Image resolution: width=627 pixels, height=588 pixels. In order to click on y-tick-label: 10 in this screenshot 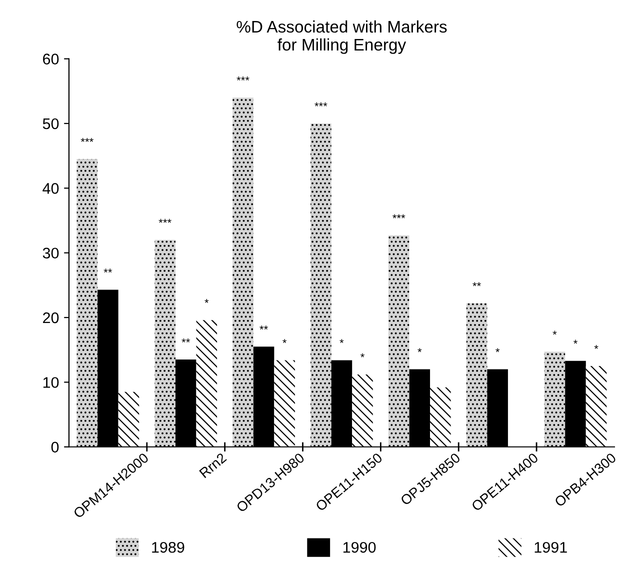, I will do `click(51, 382)`.